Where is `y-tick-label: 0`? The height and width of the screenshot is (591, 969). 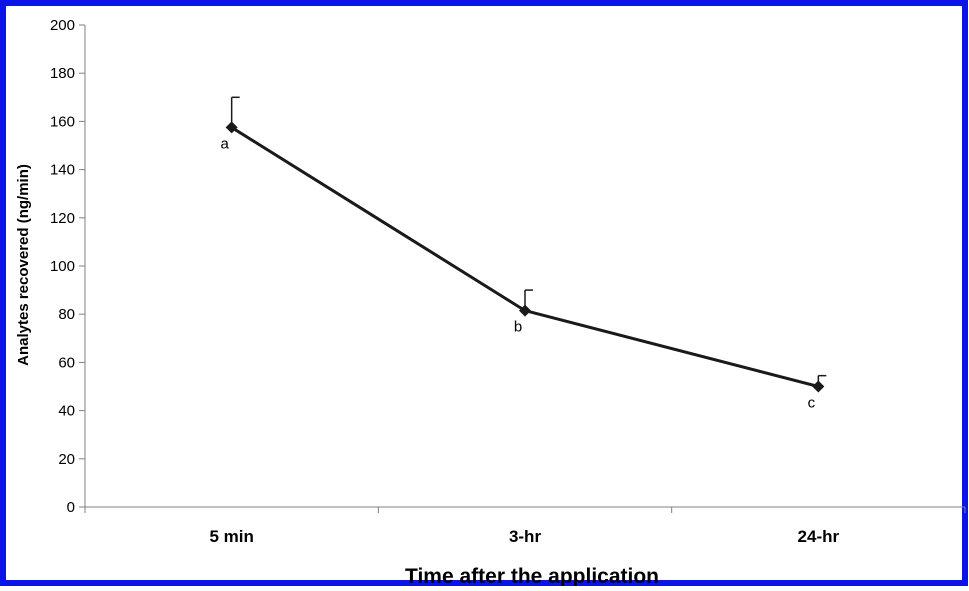 y-tick-label: 0 is located at coordinates (71, 507).